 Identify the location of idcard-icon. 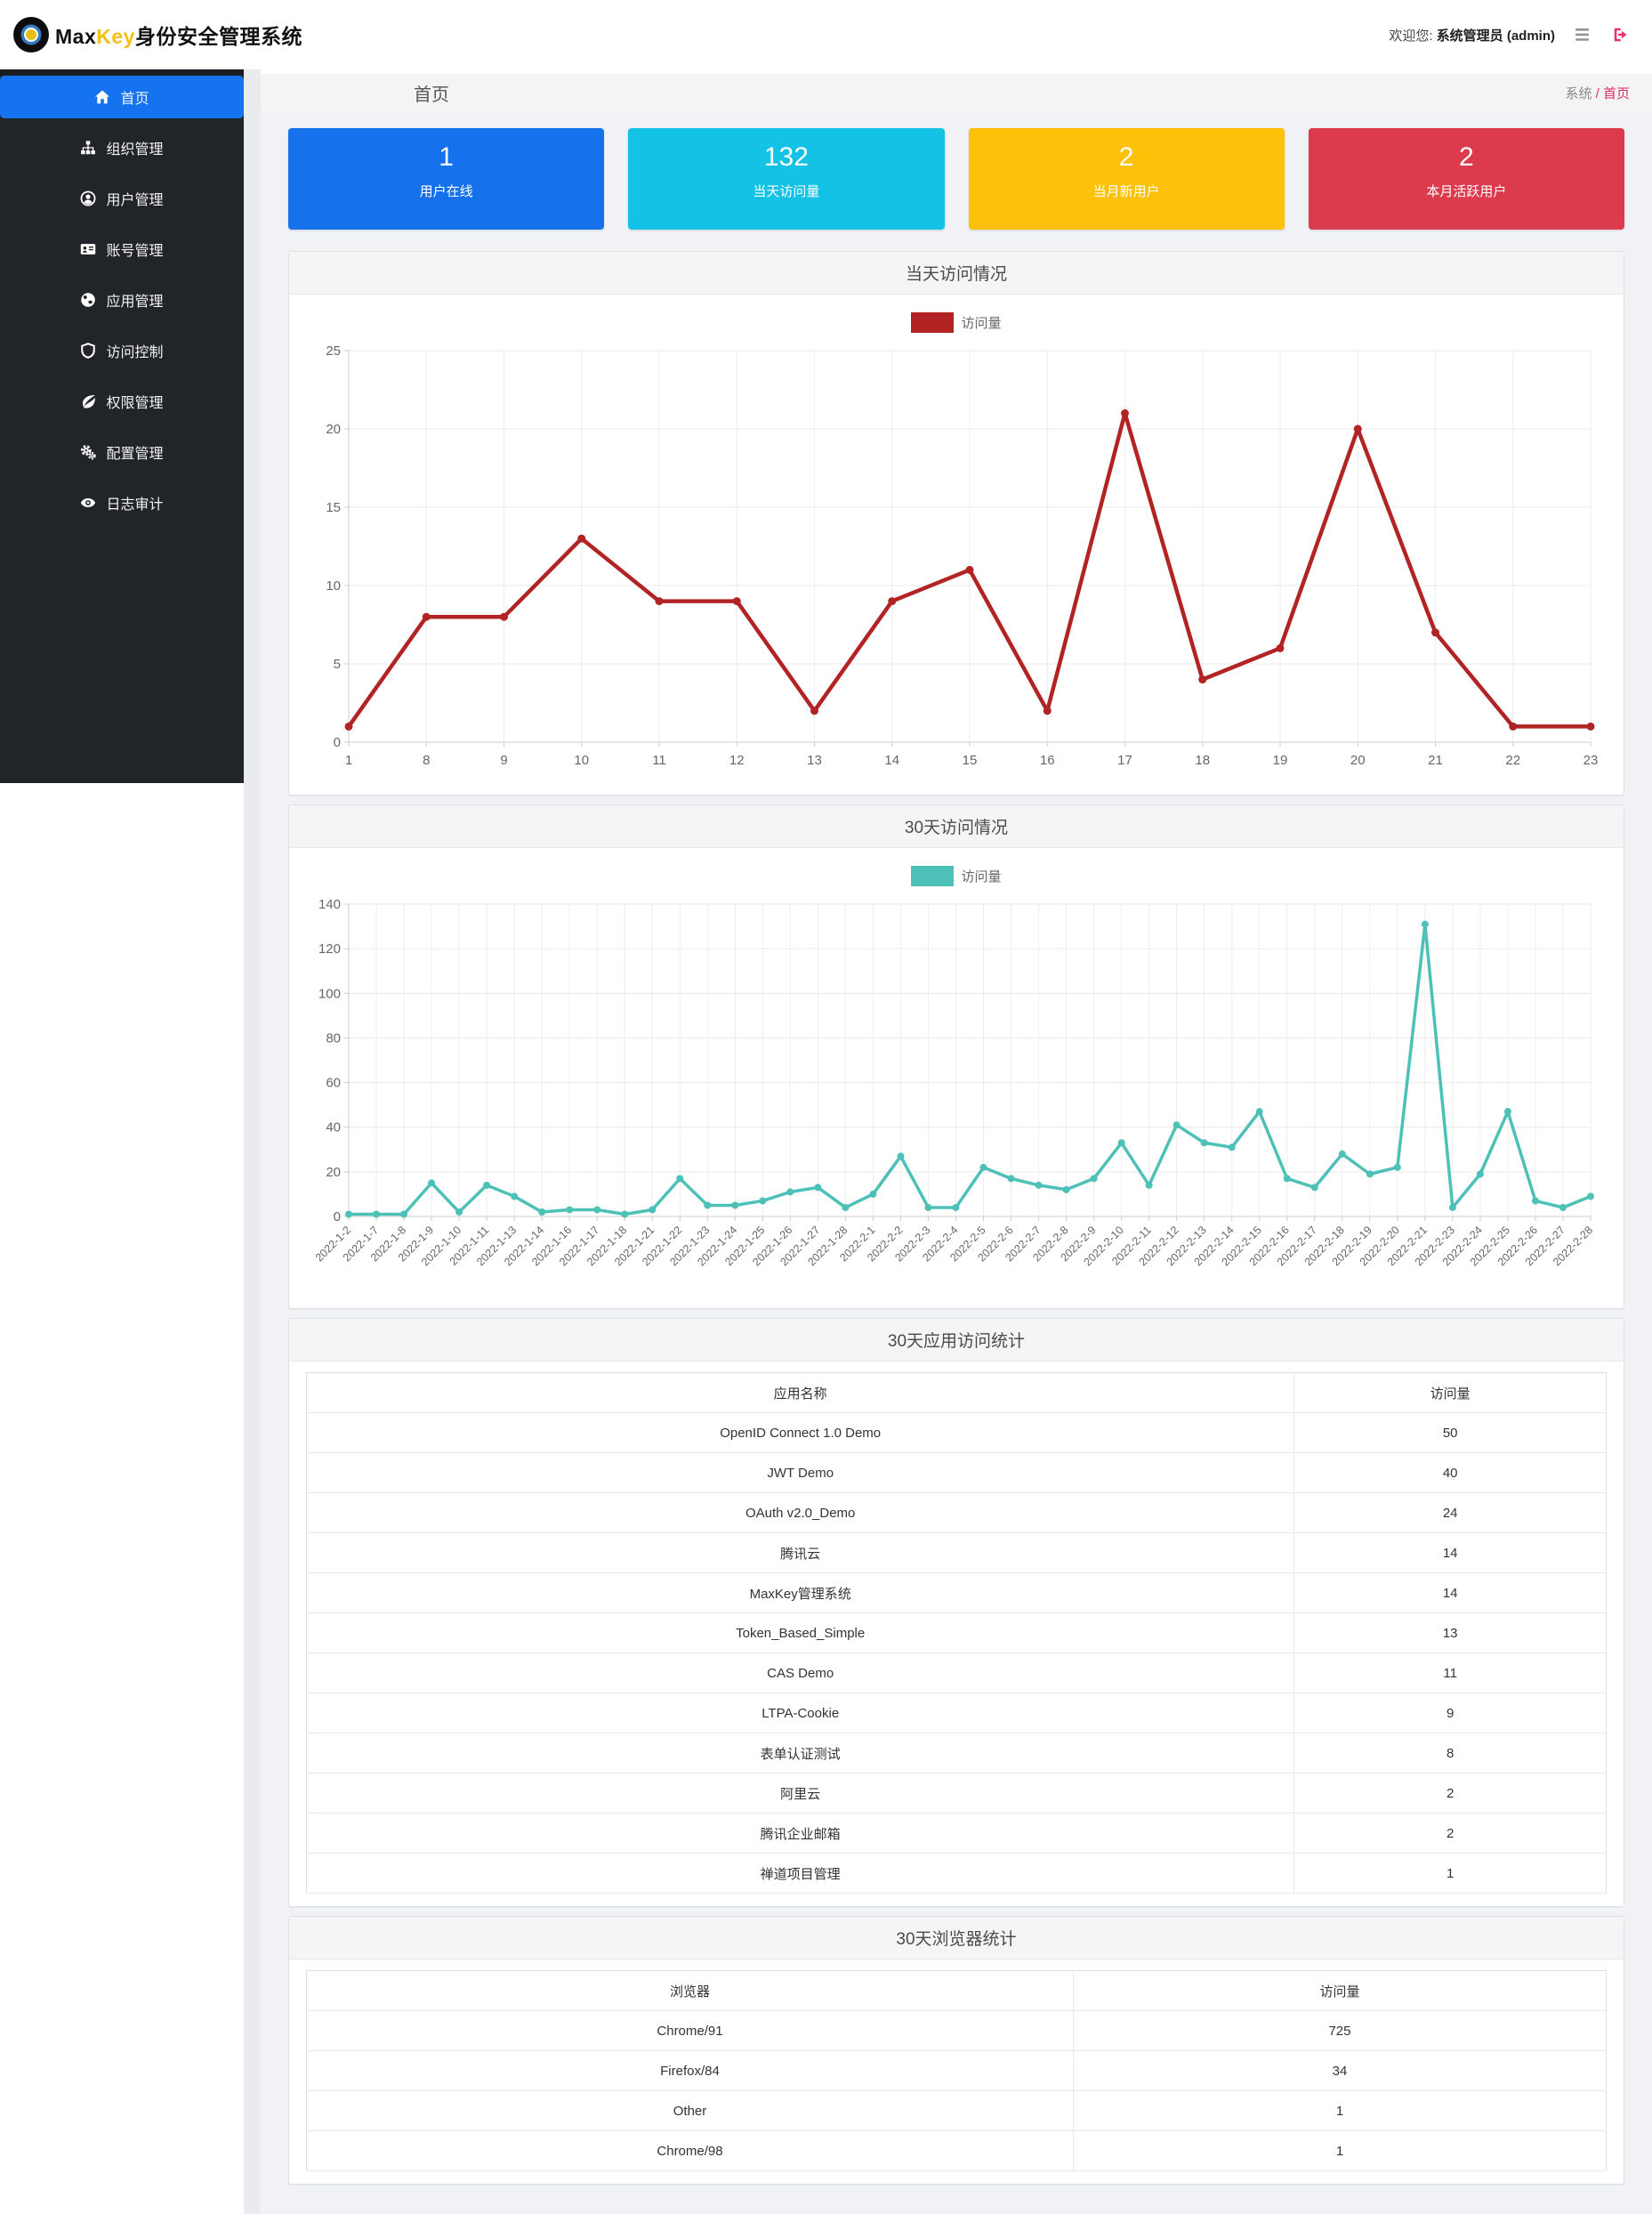
(88, 249).